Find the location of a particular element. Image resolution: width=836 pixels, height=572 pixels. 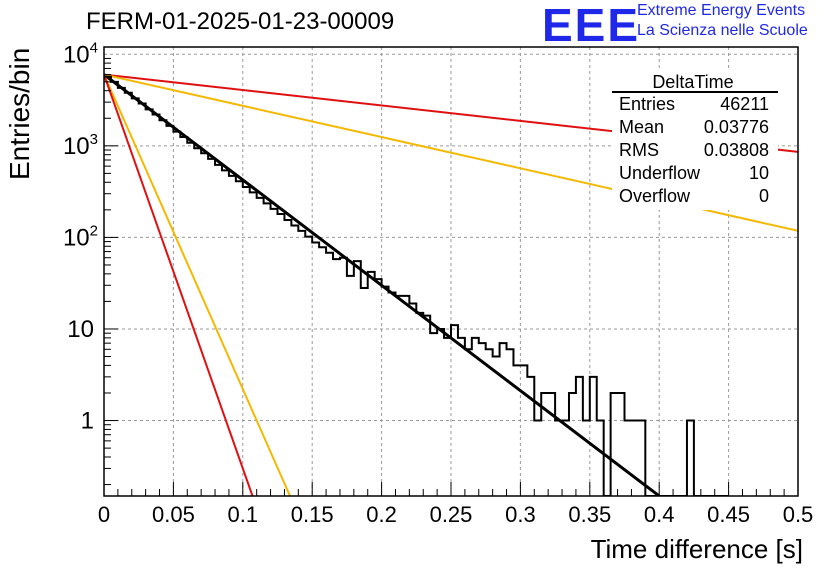

x-tick-label: 0.35 is located at coordinates (589, 514).